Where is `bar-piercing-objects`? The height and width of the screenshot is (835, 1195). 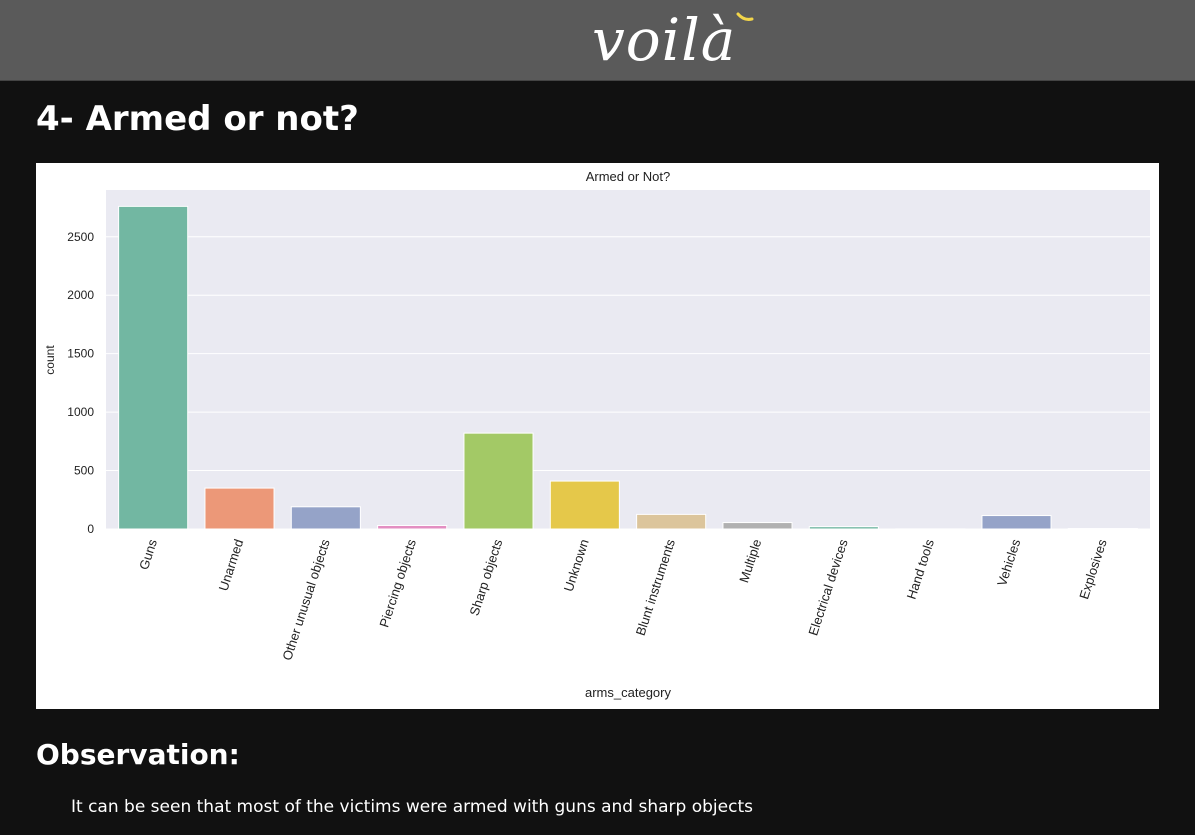
bar-piercing-objects is located at coordinates (412, 527).